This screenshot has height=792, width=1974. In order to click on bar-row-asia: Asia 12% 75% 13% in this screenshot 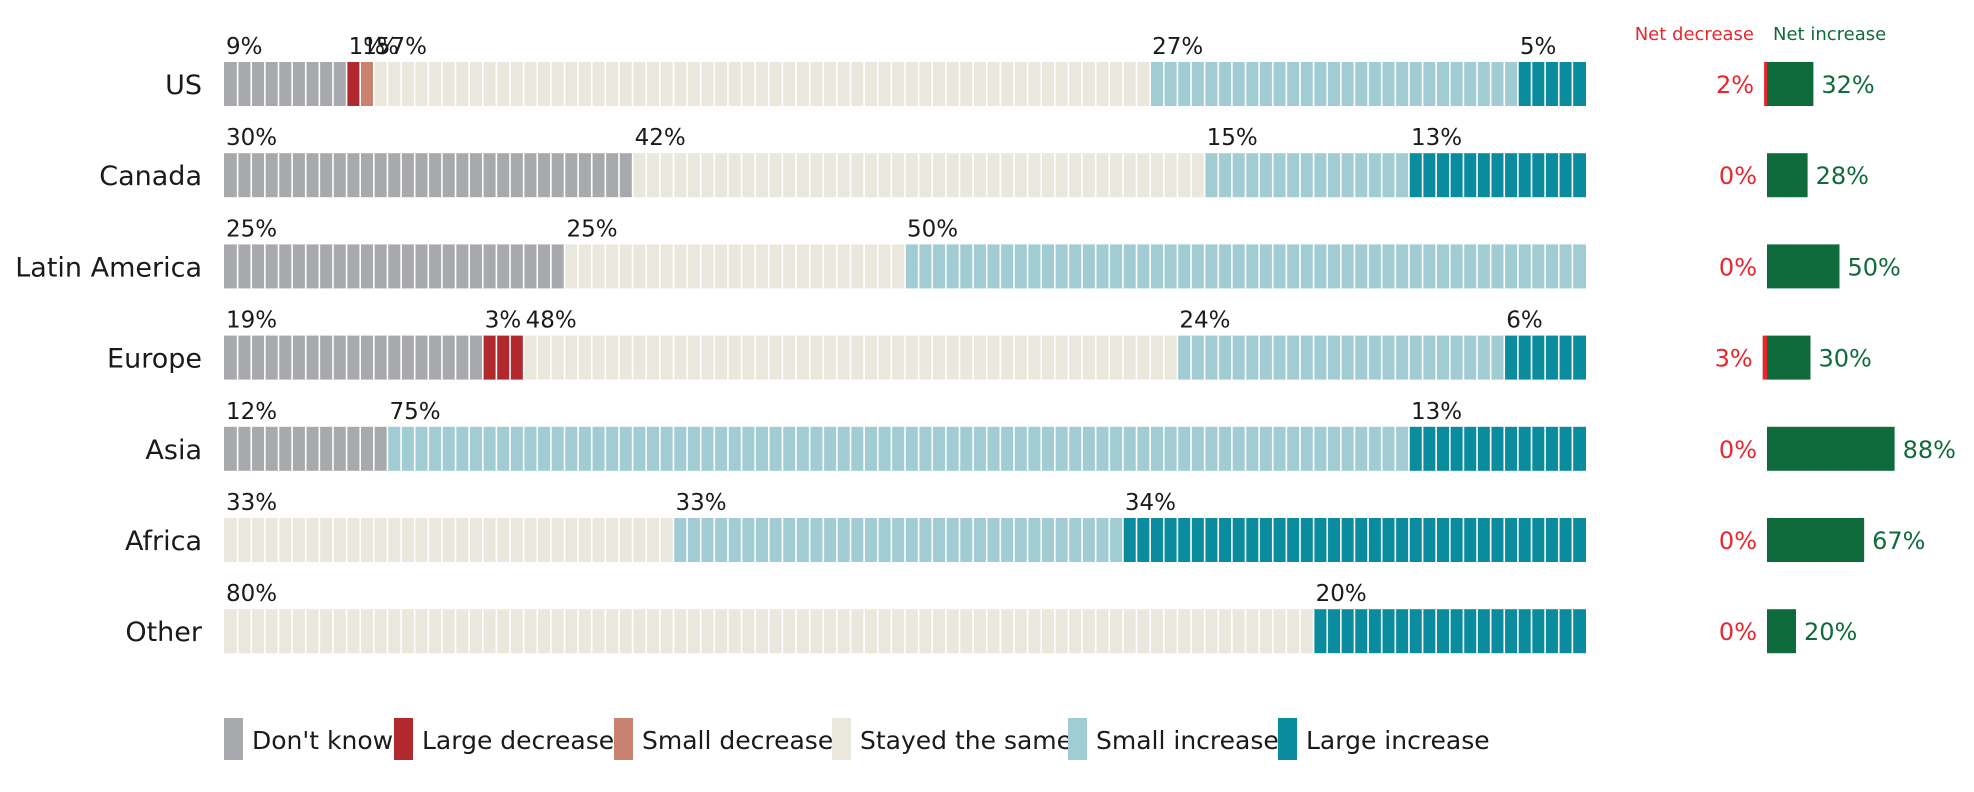, I will do `click(865, 435)`.